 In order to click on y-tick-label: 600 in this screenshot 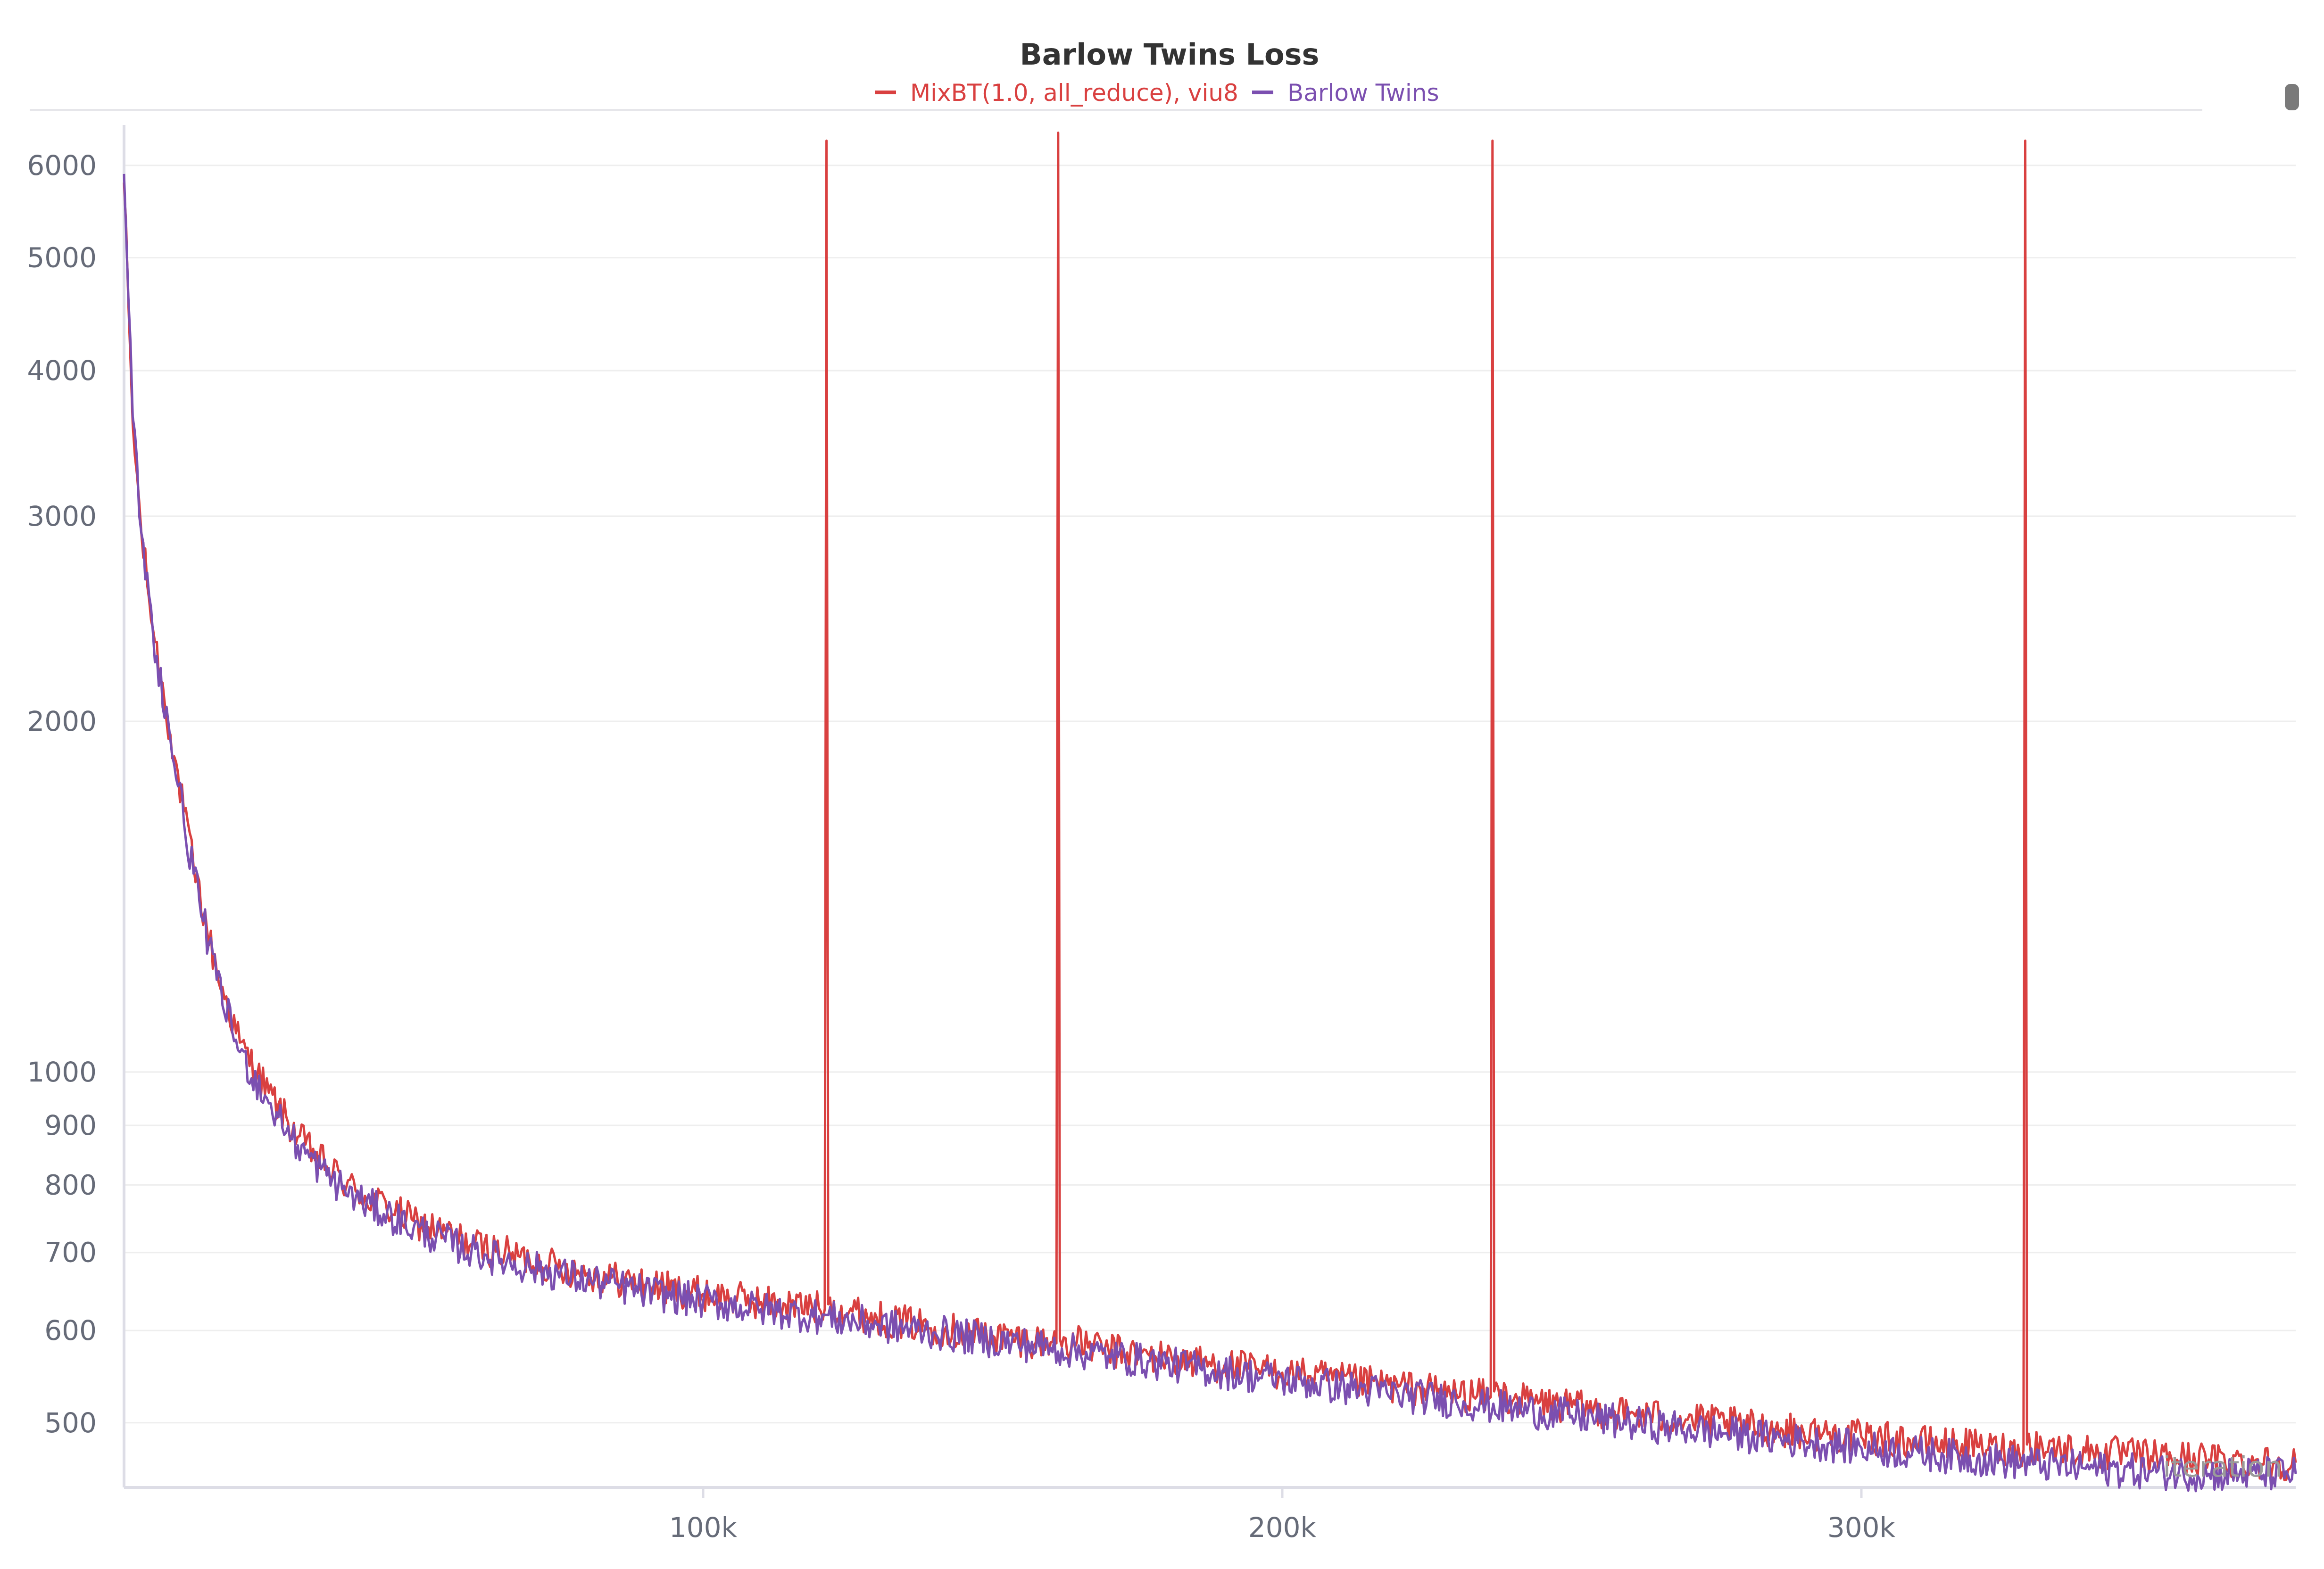, I will do `click(71, 1330)`.